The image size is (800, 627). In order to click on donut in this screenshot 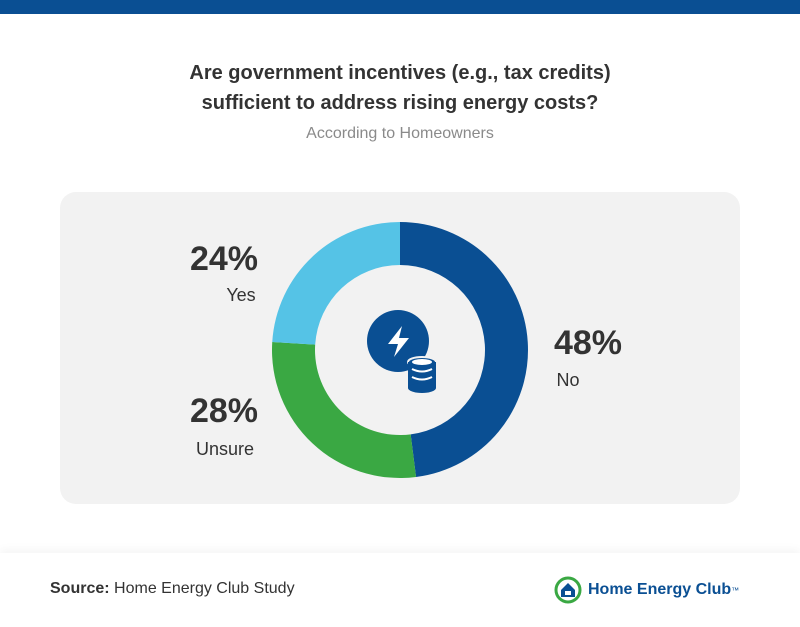, I will do `click(400, 350)`.